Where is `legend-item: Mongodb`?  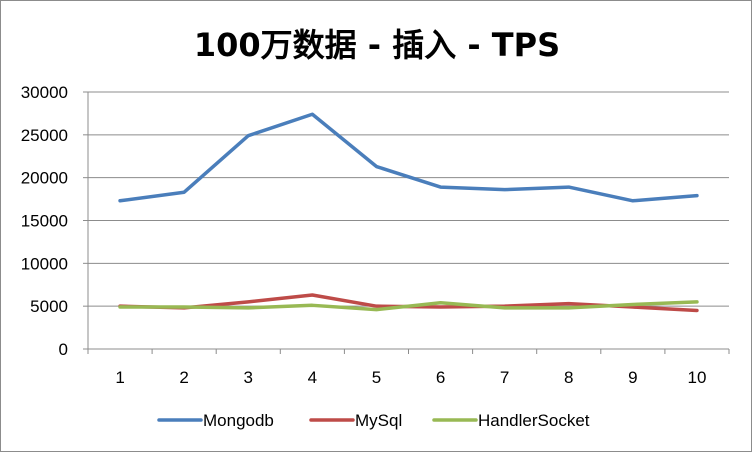 legend-item: Mongodb is located at coordinates (215, 420).